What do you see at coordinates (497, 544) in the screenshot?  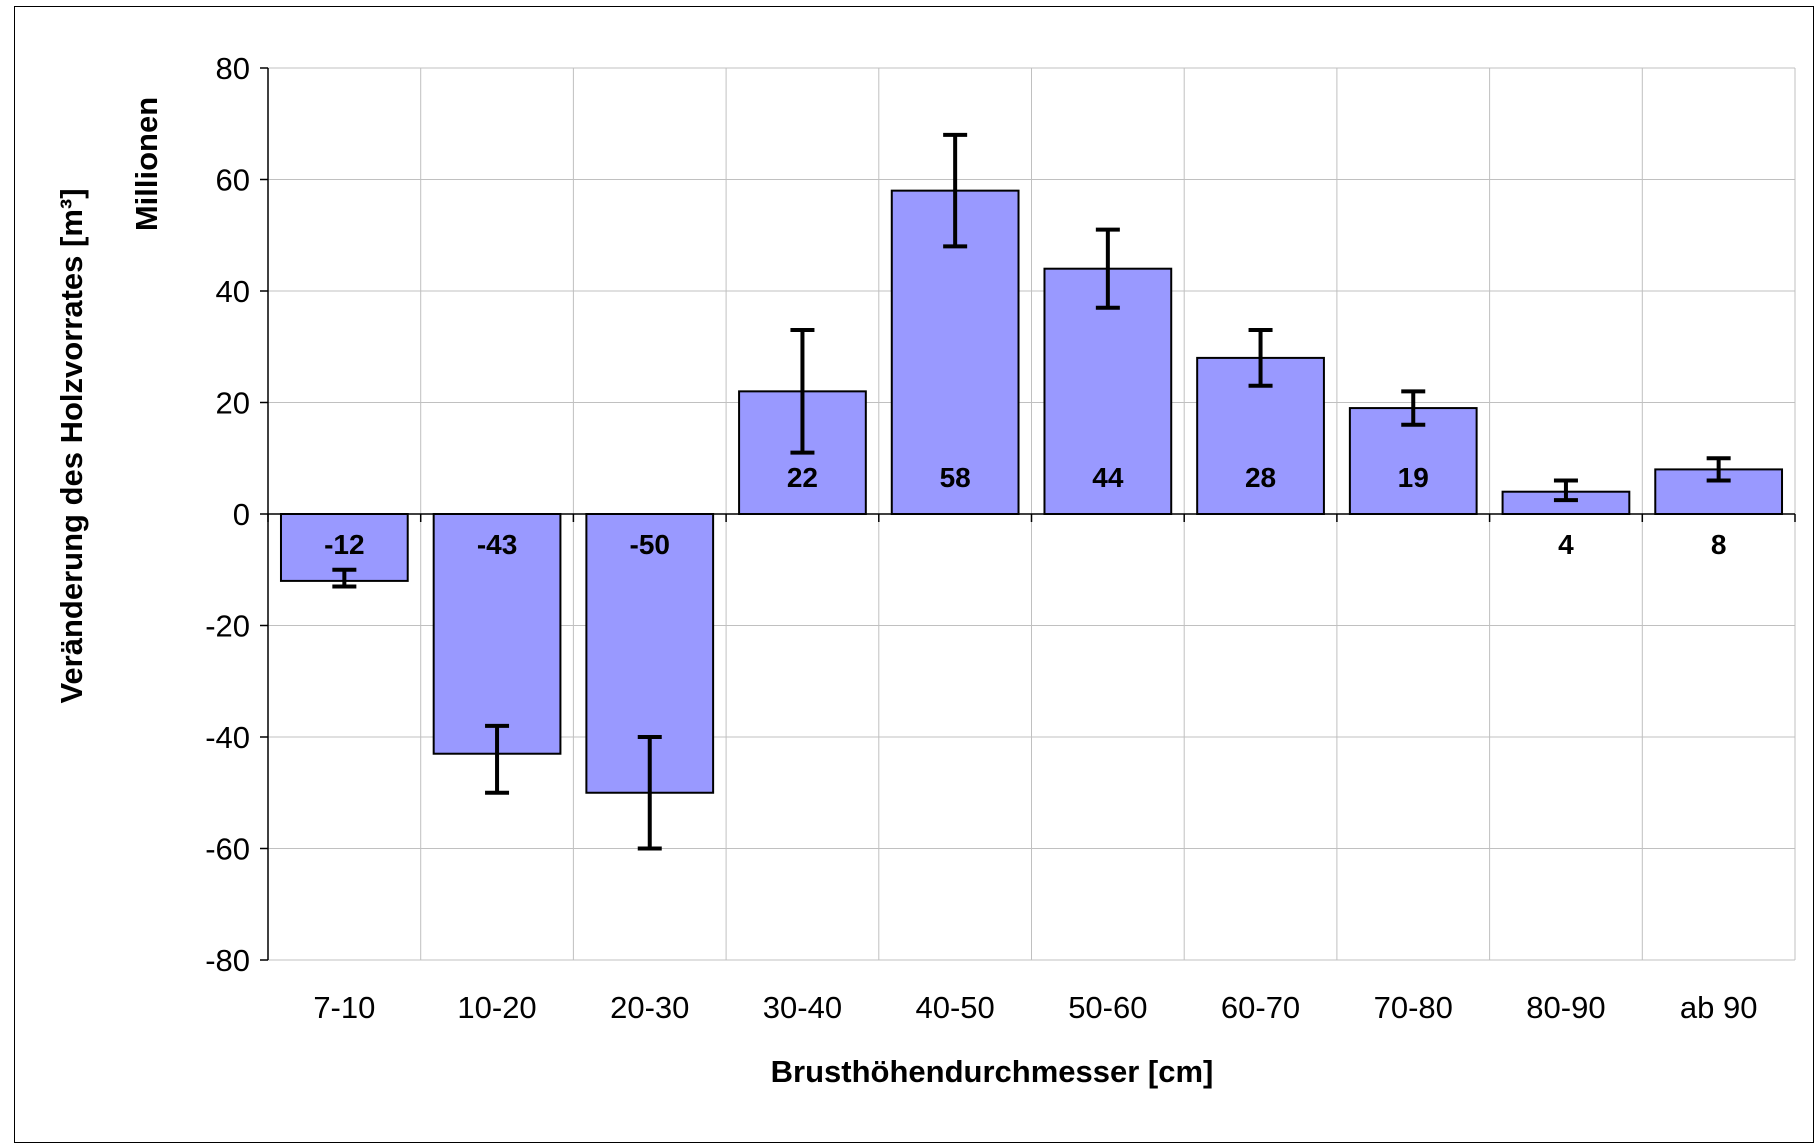 I see `data-label: -43` at bounding box center [497, 544].